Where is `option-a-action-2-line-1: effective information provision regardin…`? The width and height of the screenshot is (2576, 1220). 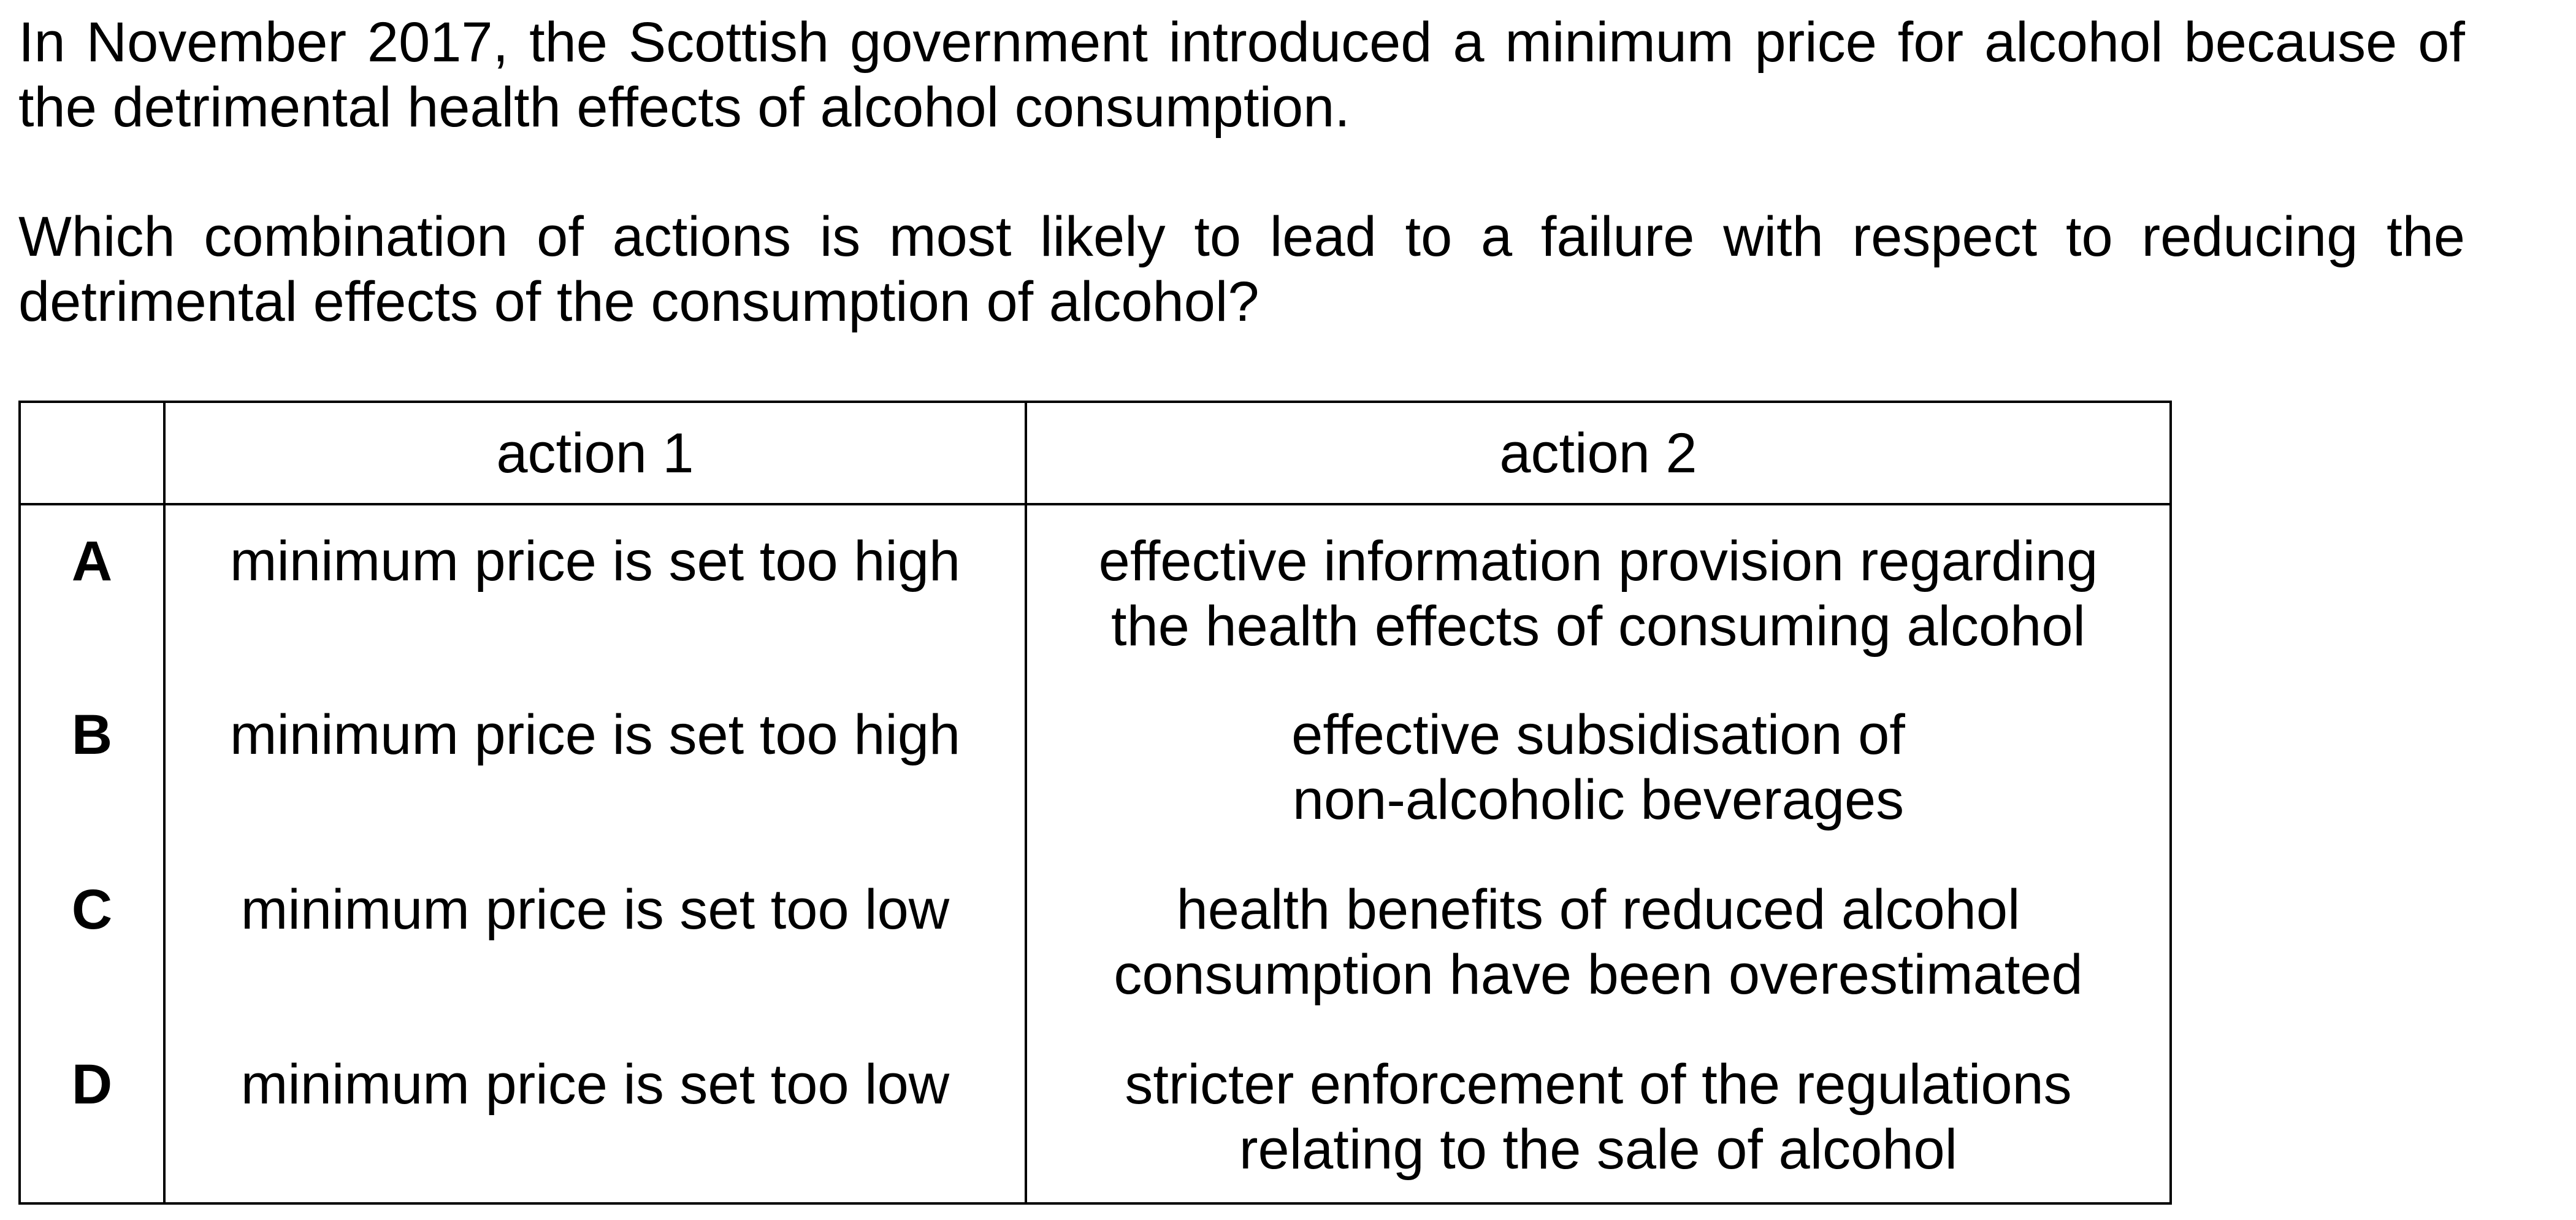
option-a-action-2-line-1: effective information provision regardin… is located at coordinates (1598, 561).